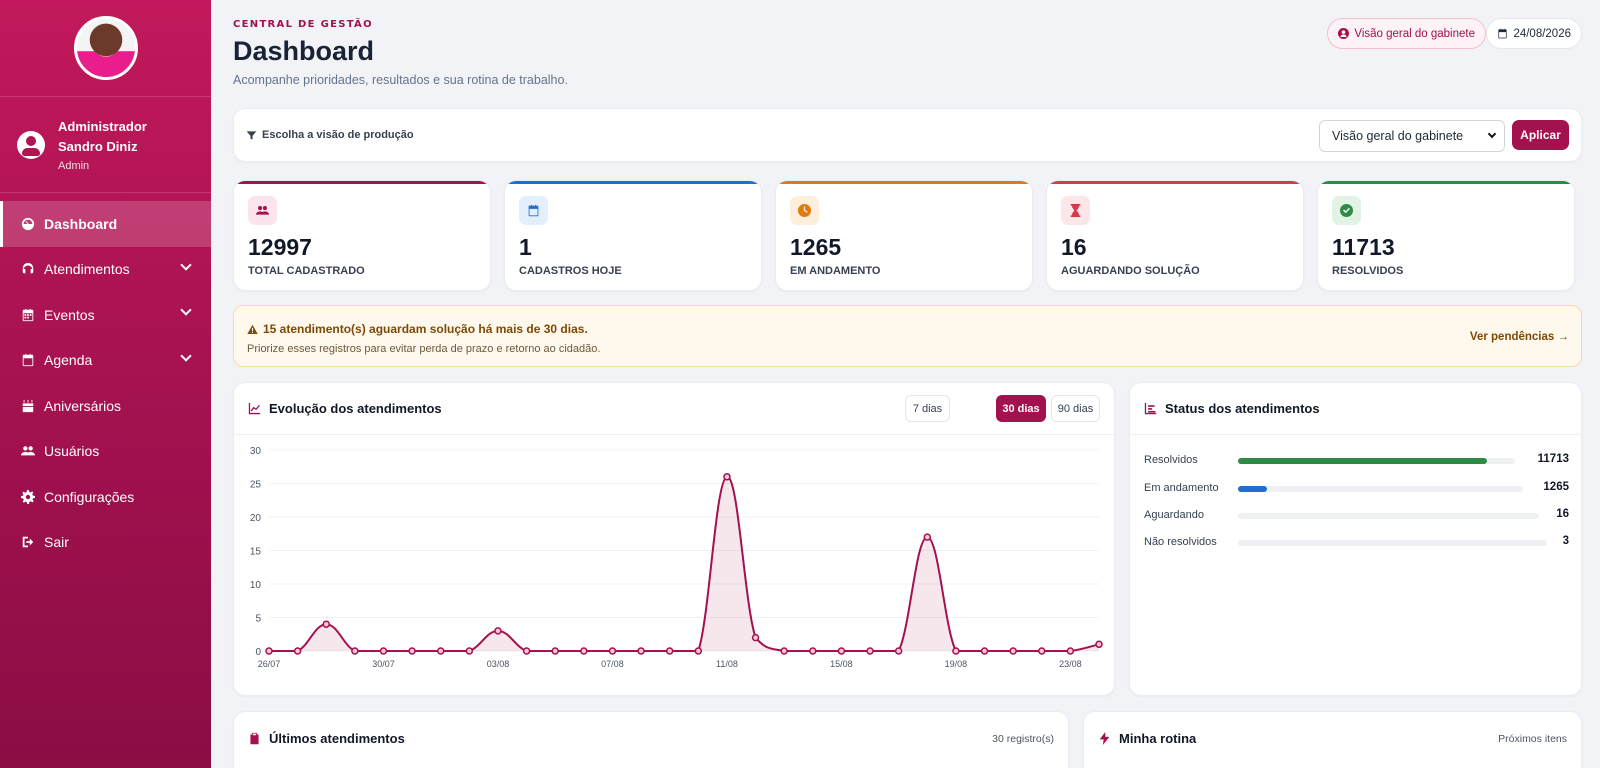  What do you see at coordinates (1021, 408) in the screenshot?
I see `range-30-days: 30 dias` at bounding box center [1021, 408].